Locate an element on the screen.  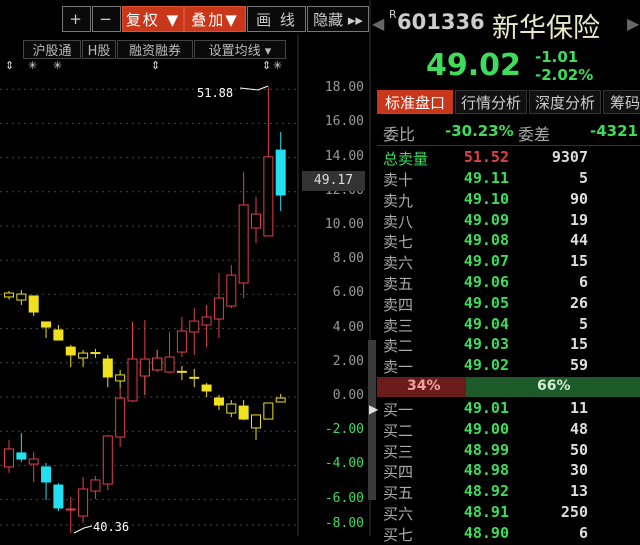
ask-row: 卖七 49.08 44 is located at coordinates (508, 240).